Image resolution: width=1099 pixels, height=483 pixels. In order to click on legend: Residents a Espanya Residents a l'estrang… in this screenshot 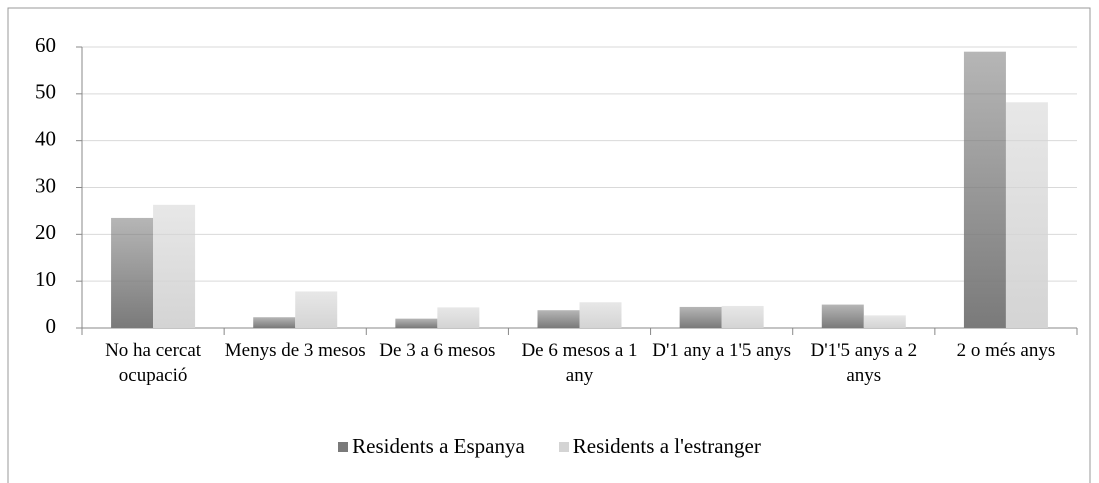, I will do `click(549, 446)`.